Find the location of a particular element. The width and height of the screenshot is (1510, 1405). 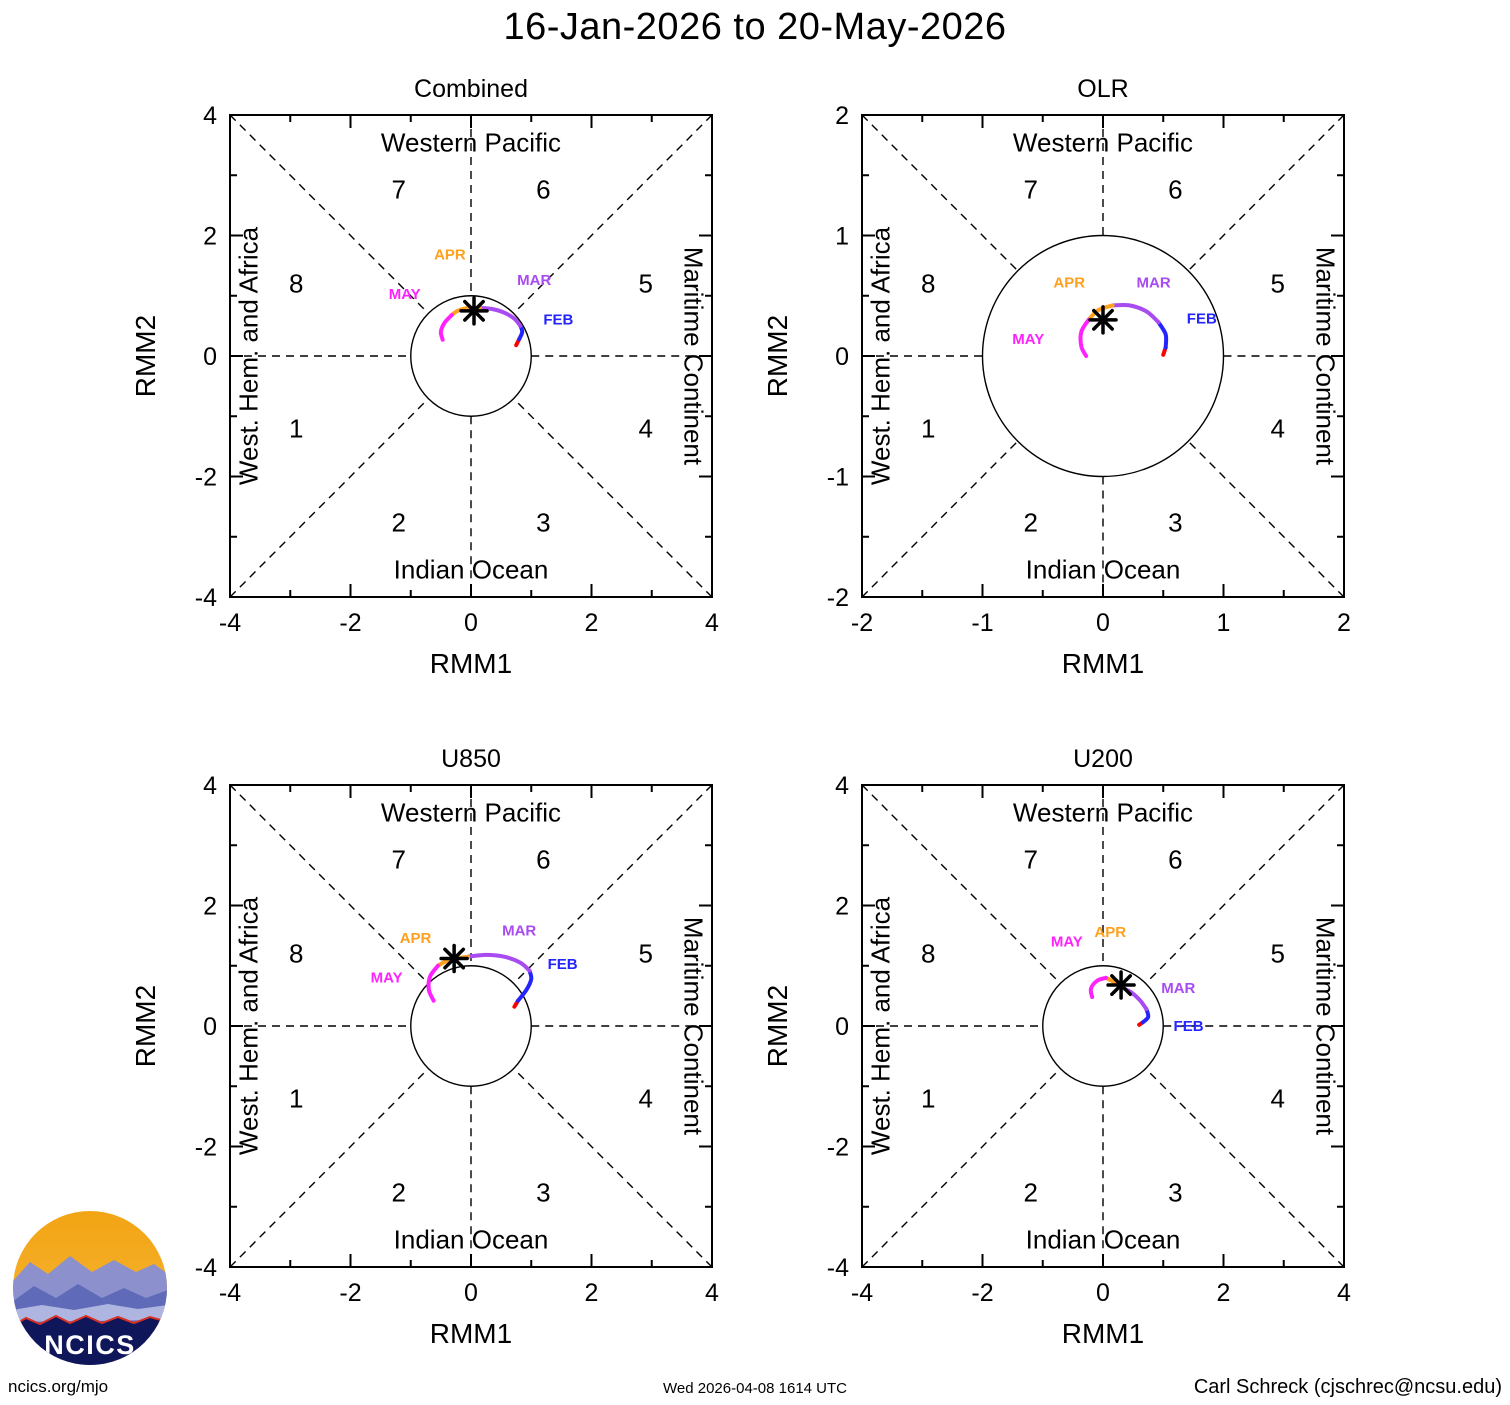

footer-url: ncics.org/mjo is located at coordinates (58, 1386).